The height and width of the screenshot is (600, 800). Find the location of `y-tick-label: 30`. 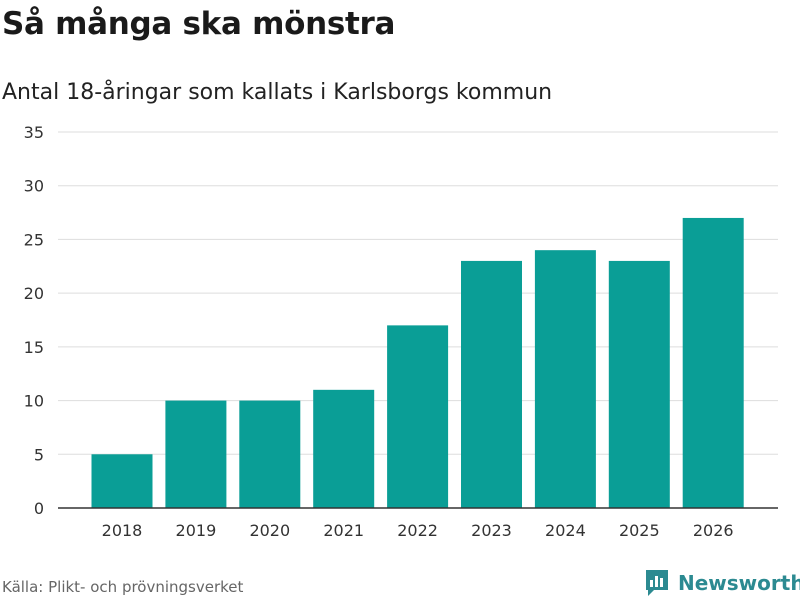

y-tick-label: 30 is located at coordinates (34, 186).